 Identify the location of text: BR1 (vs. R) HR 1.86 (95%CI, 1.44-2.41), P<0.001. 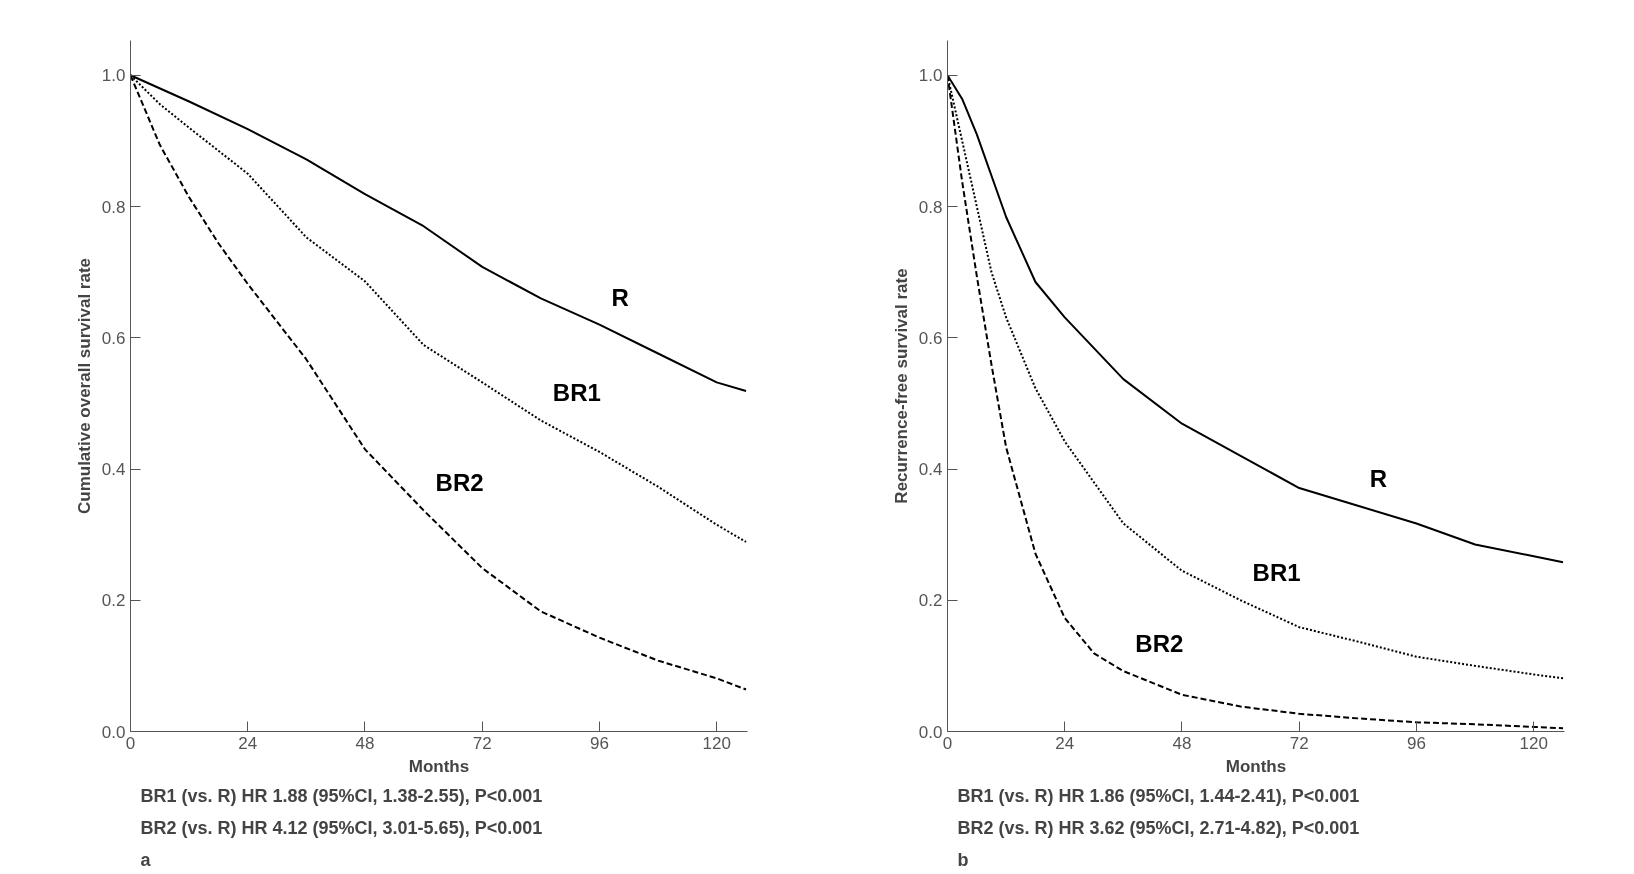
(1158, 795).